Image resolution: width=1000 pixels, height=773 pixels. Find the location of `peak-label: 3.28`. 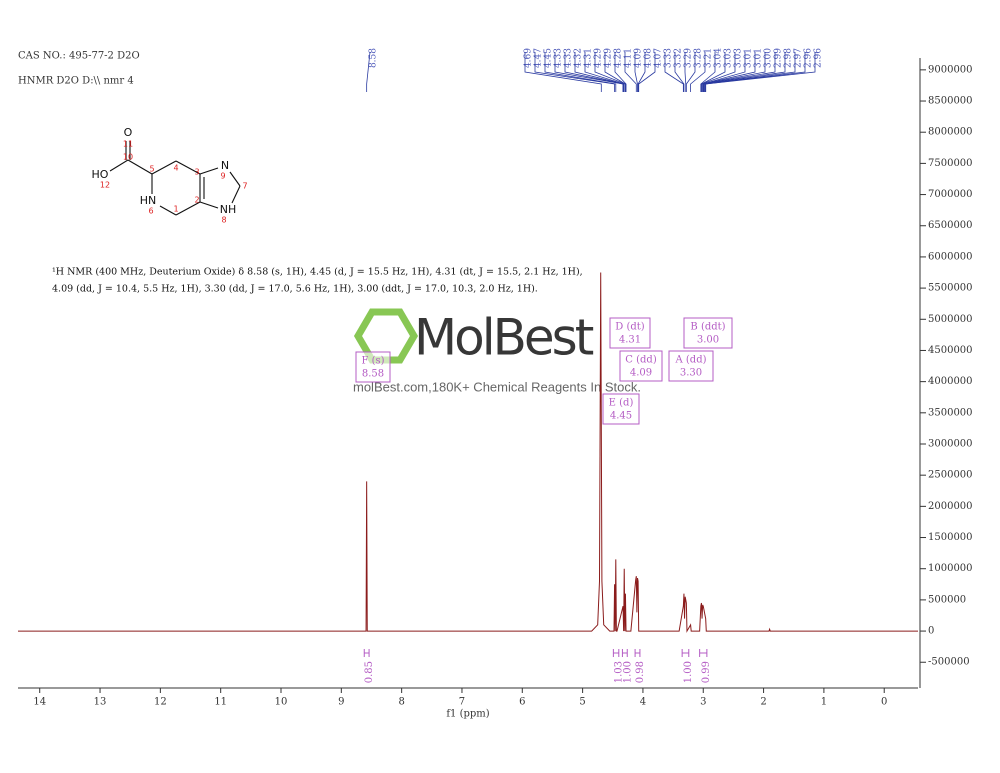

peak-label: 3.28 is located at coordinates (699, 58).